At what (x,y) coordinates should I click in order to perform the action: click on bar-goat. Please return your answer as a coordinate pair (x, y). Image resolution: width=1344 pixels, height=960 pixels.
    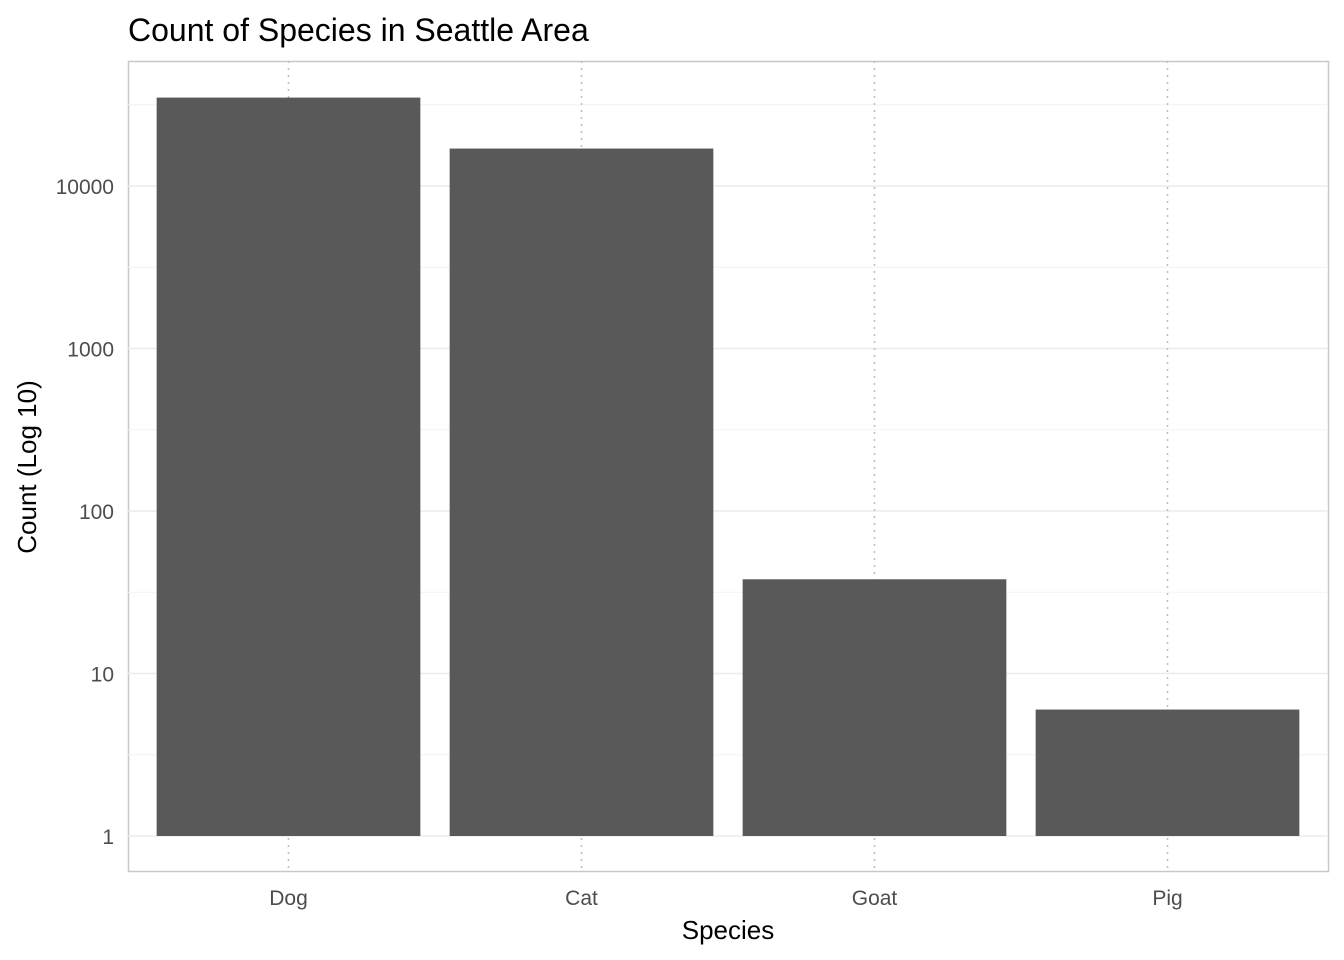
    Looking at the image, I should click on (874, 707).